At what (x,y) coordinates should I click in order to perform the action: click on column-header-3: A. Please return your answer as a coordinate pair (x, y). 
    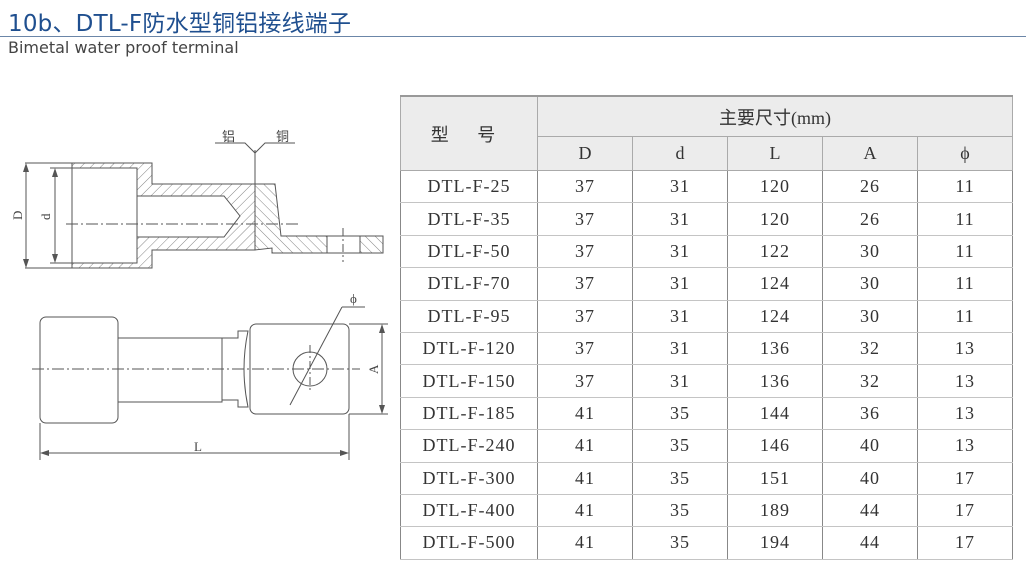
    Looking at the image, I should click on (870, 153).